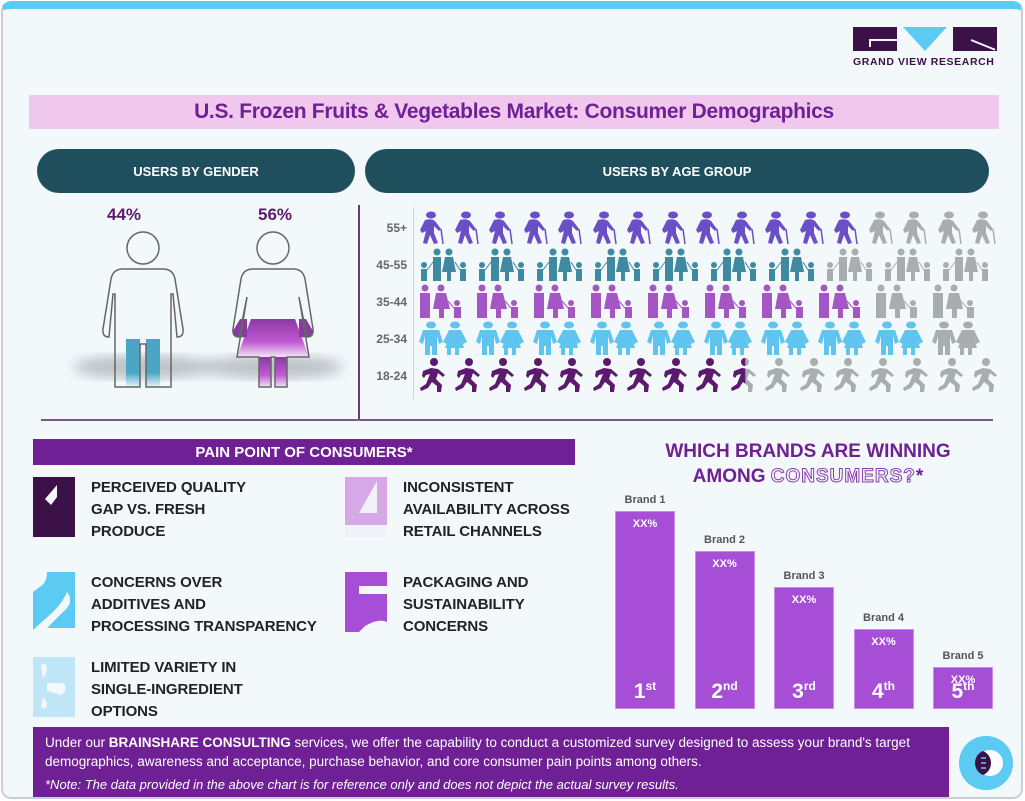  Describe the element at coordinates (391, 264) in the screenshot. I see `age-label: 45-55` at that location.